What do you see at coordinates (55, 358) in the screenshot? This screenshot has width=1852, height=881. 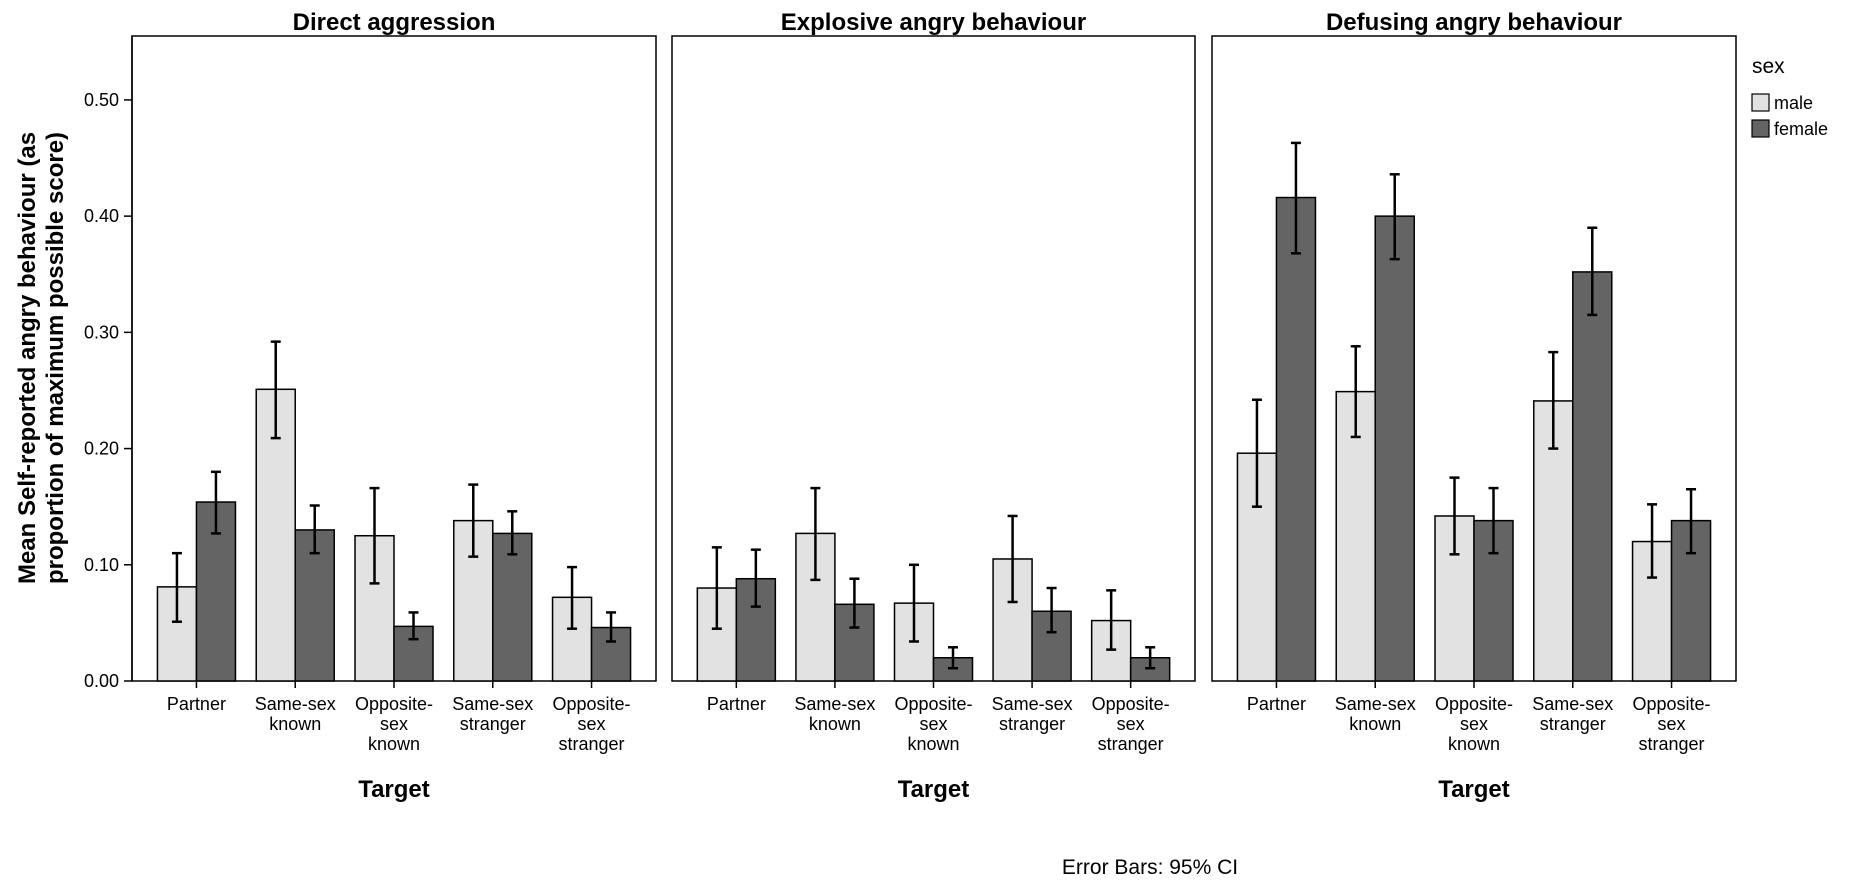 I see `y-axis-title-line: proportion of maximum possible score)` at bounding box center [55, 358].